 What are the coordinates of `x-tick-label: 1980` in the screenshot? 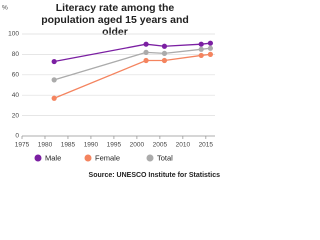 It's located at (45, 145).